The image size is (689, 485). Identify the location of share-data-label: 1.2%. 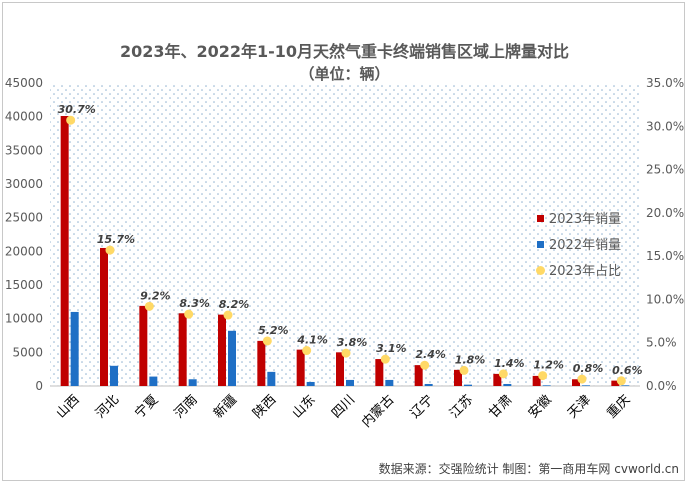
(548, 365).